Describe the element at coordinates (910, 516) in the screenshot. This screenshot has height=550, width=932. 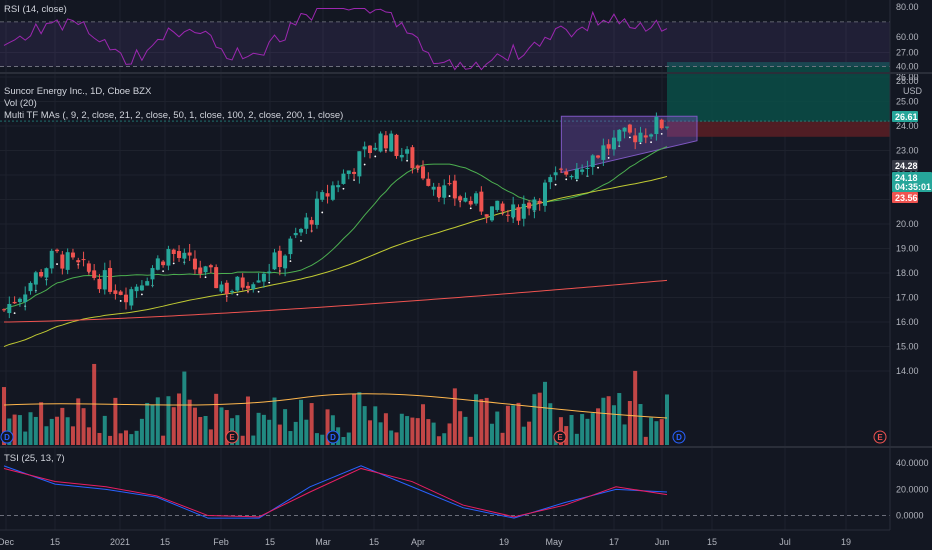
I see `tsi-tick-label: 0.0000` at that location.